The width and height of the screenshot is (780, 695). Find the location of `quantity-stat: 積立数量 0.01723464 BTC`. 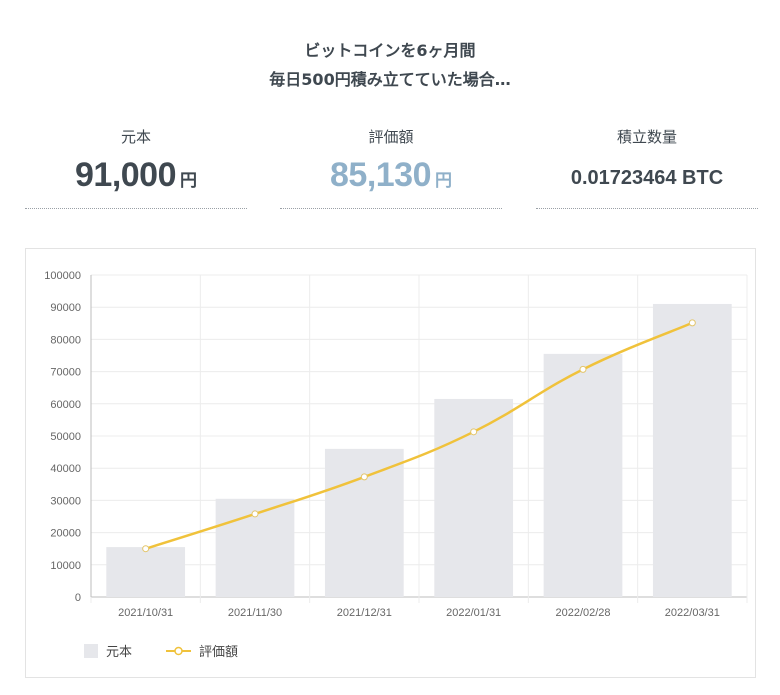

quantity-stat: 積立数量 0.01723464 BTC is located at coordinates (647, 167).